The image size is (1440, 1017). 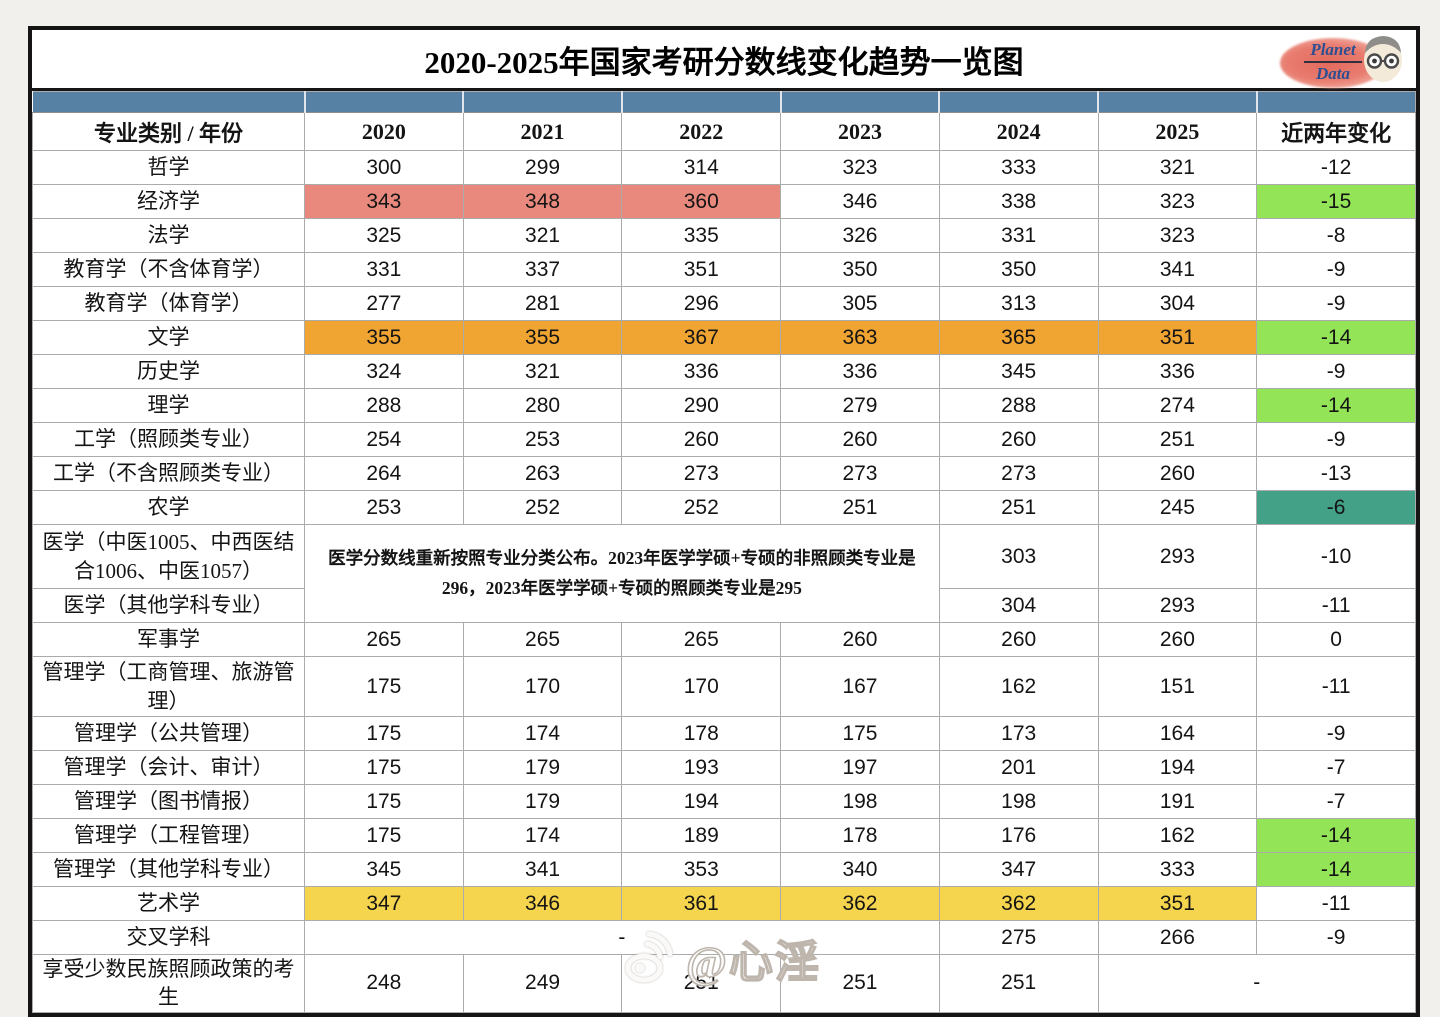 I want to click on table-row: 管理学（图书情报） 175 179 194 198 198 191 -7, so click(x=724, y=801).